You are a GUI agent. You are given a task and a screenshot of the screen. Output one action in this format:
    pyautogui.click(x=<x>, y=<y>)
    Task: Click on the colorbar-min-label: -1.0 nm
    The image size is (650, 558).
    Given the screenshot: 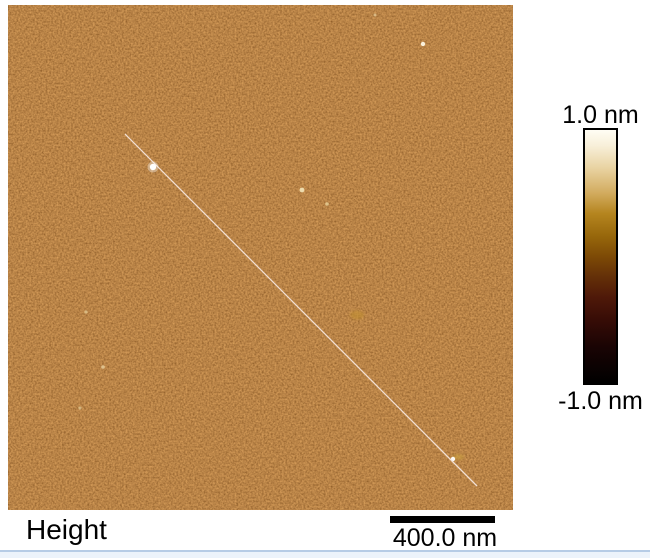 What is the action you would take?
    pyautogui.click(x=600, y=401)
    